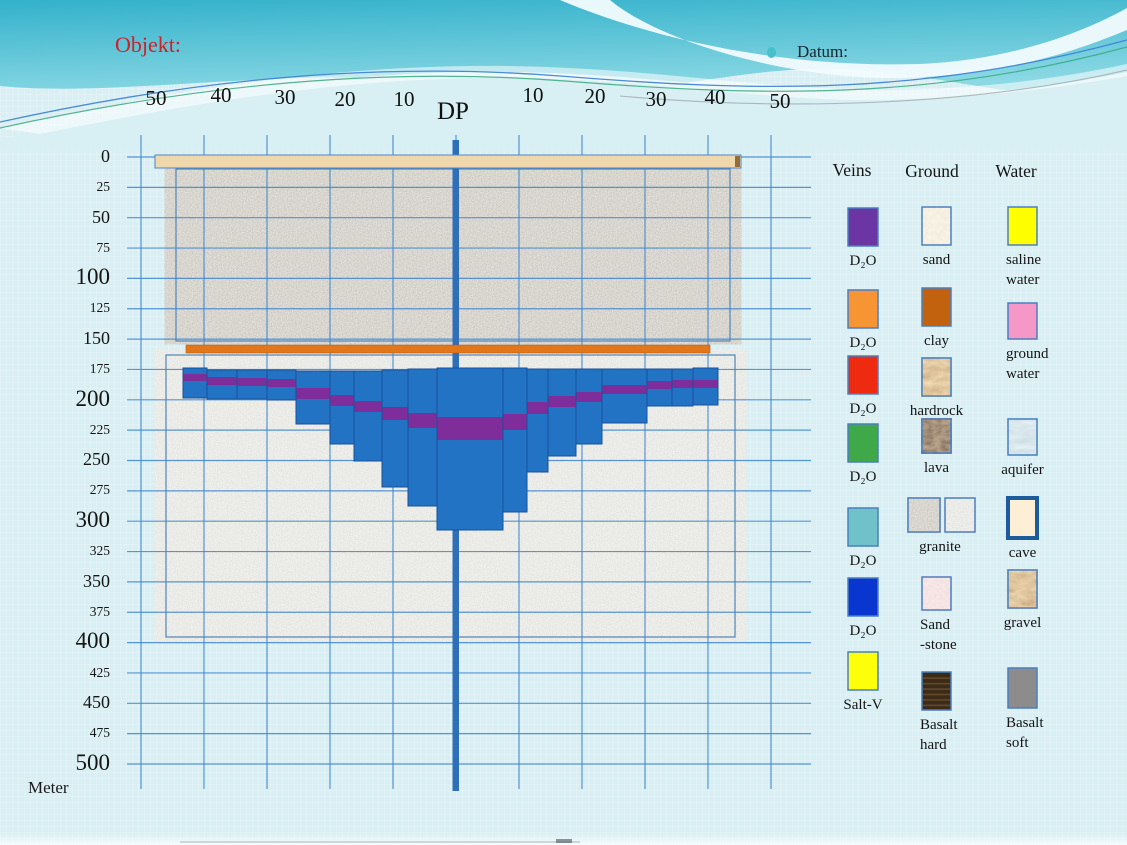 Image resolution: width=1127 pixels, height=845 pixels. I want to click on legend-swatch-ground-water, so click(1022, 321).